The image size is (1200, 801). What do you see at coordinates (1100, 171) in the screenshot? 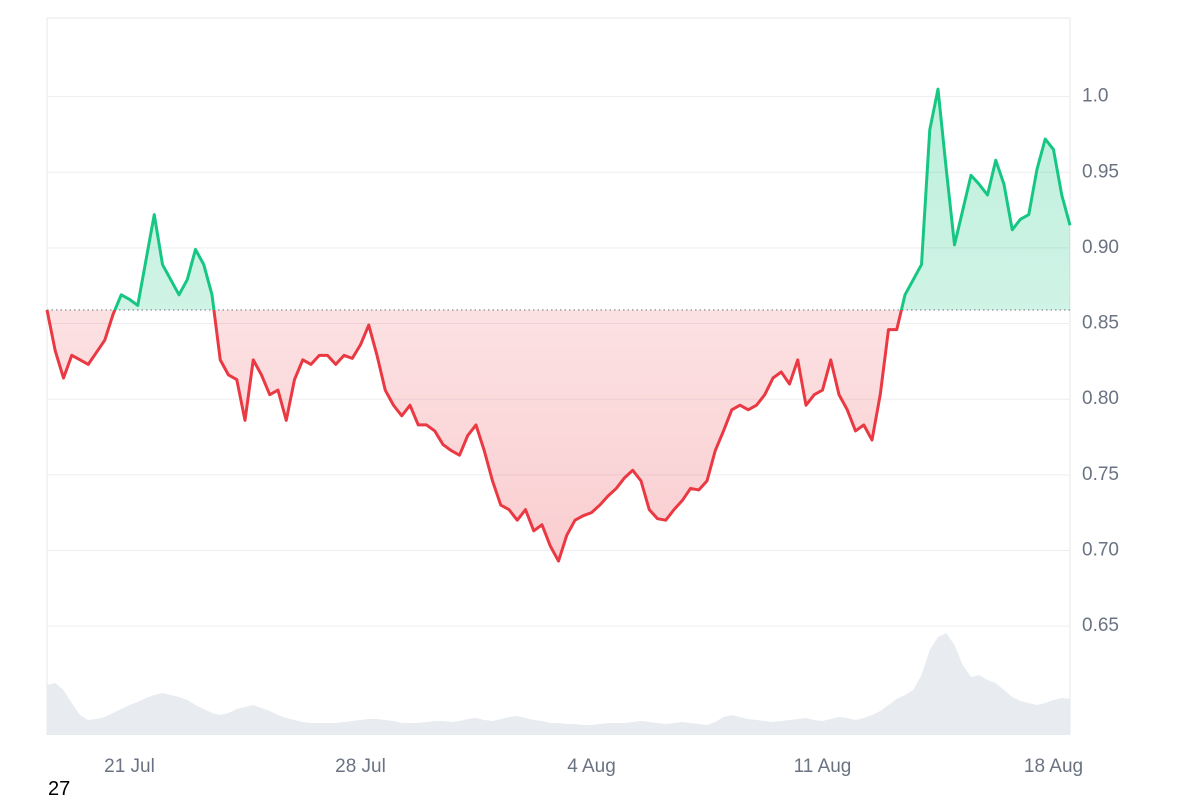
I see `y-tick-label: 0.95` at bounding box center [1100, 171].